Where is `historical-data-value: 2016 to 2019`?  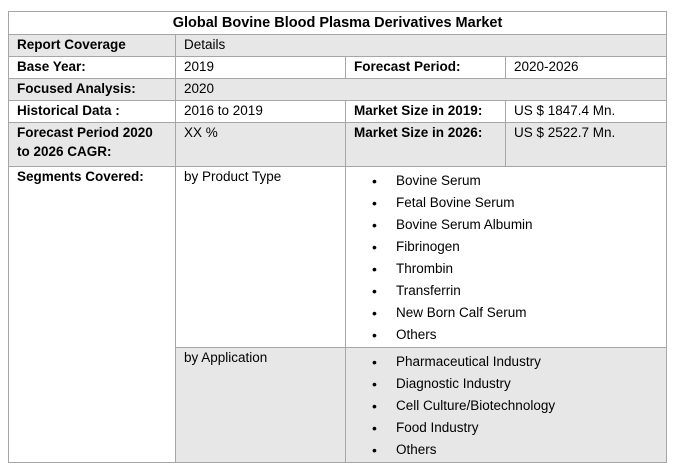 historical-data-value: 2016 to 2019 is located at coordinates (260, 112).